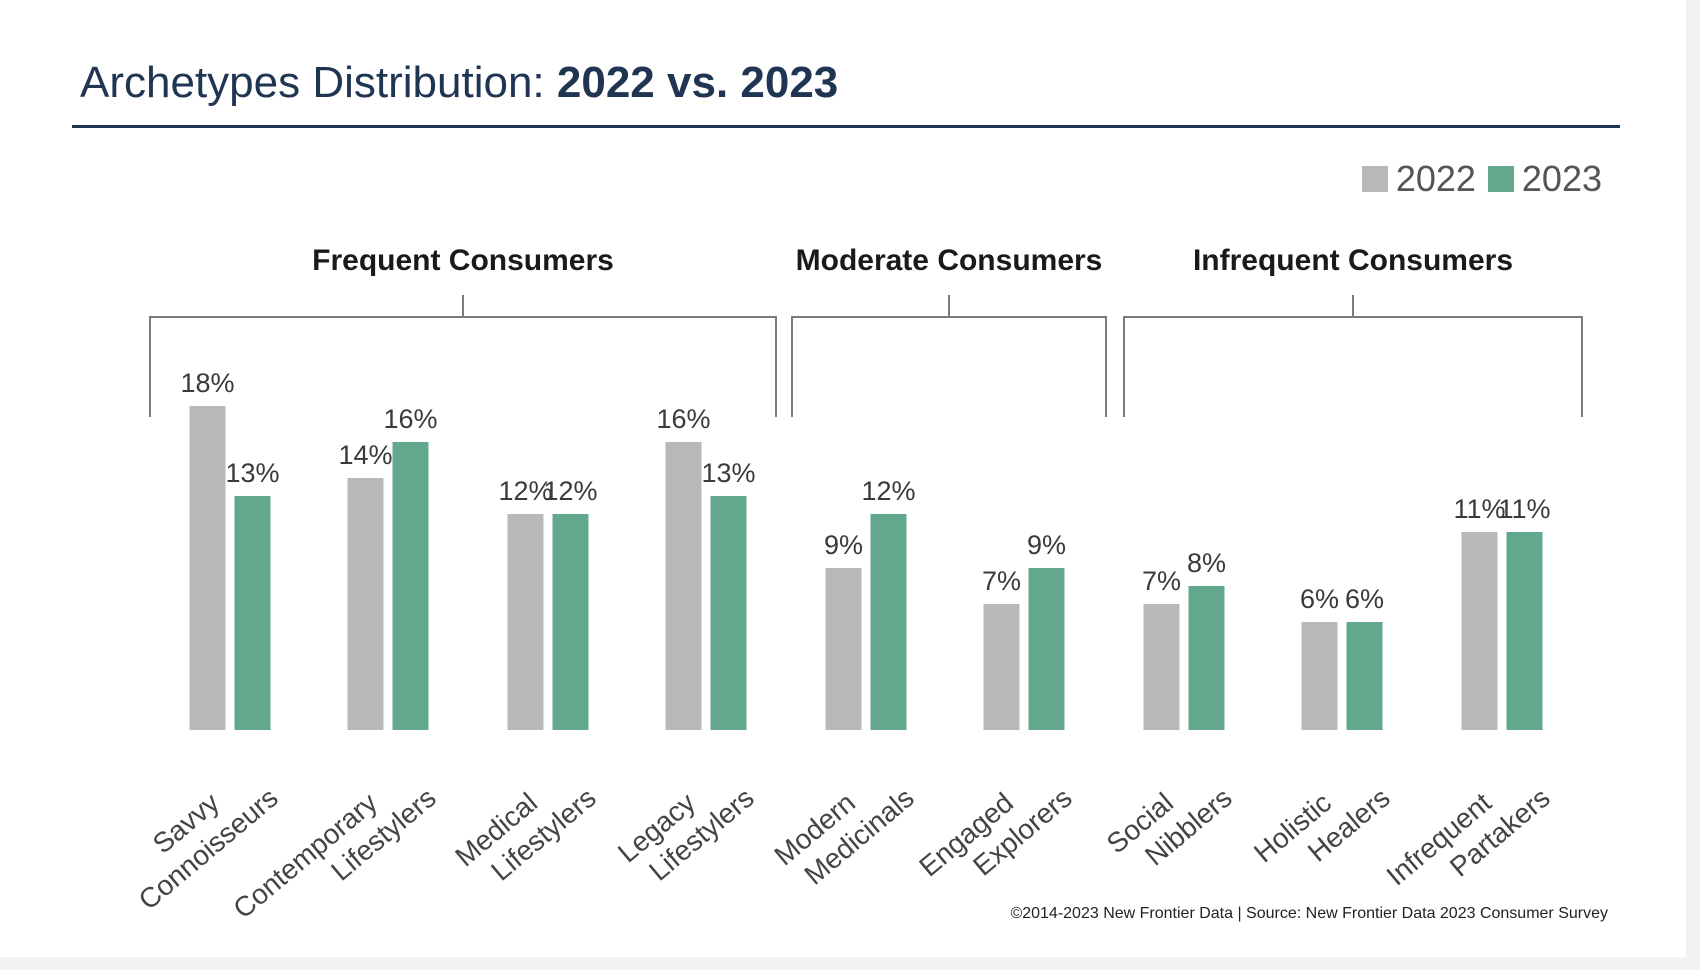 This screenshot has height=970, width=1700. I want to click on chart-title-bold: 2022 vs. 2023, so click(697, 82).